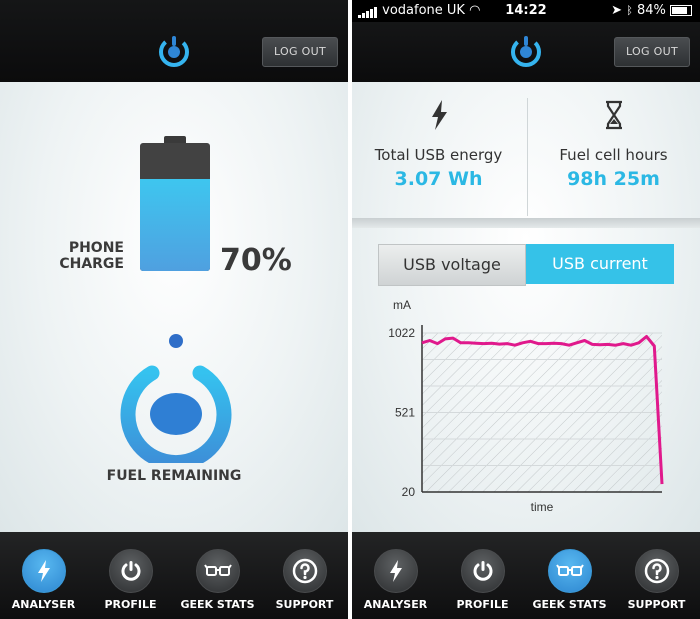 This screenshot has height=619, width=700. I want to click on chart-series-line, so click(542, 410).